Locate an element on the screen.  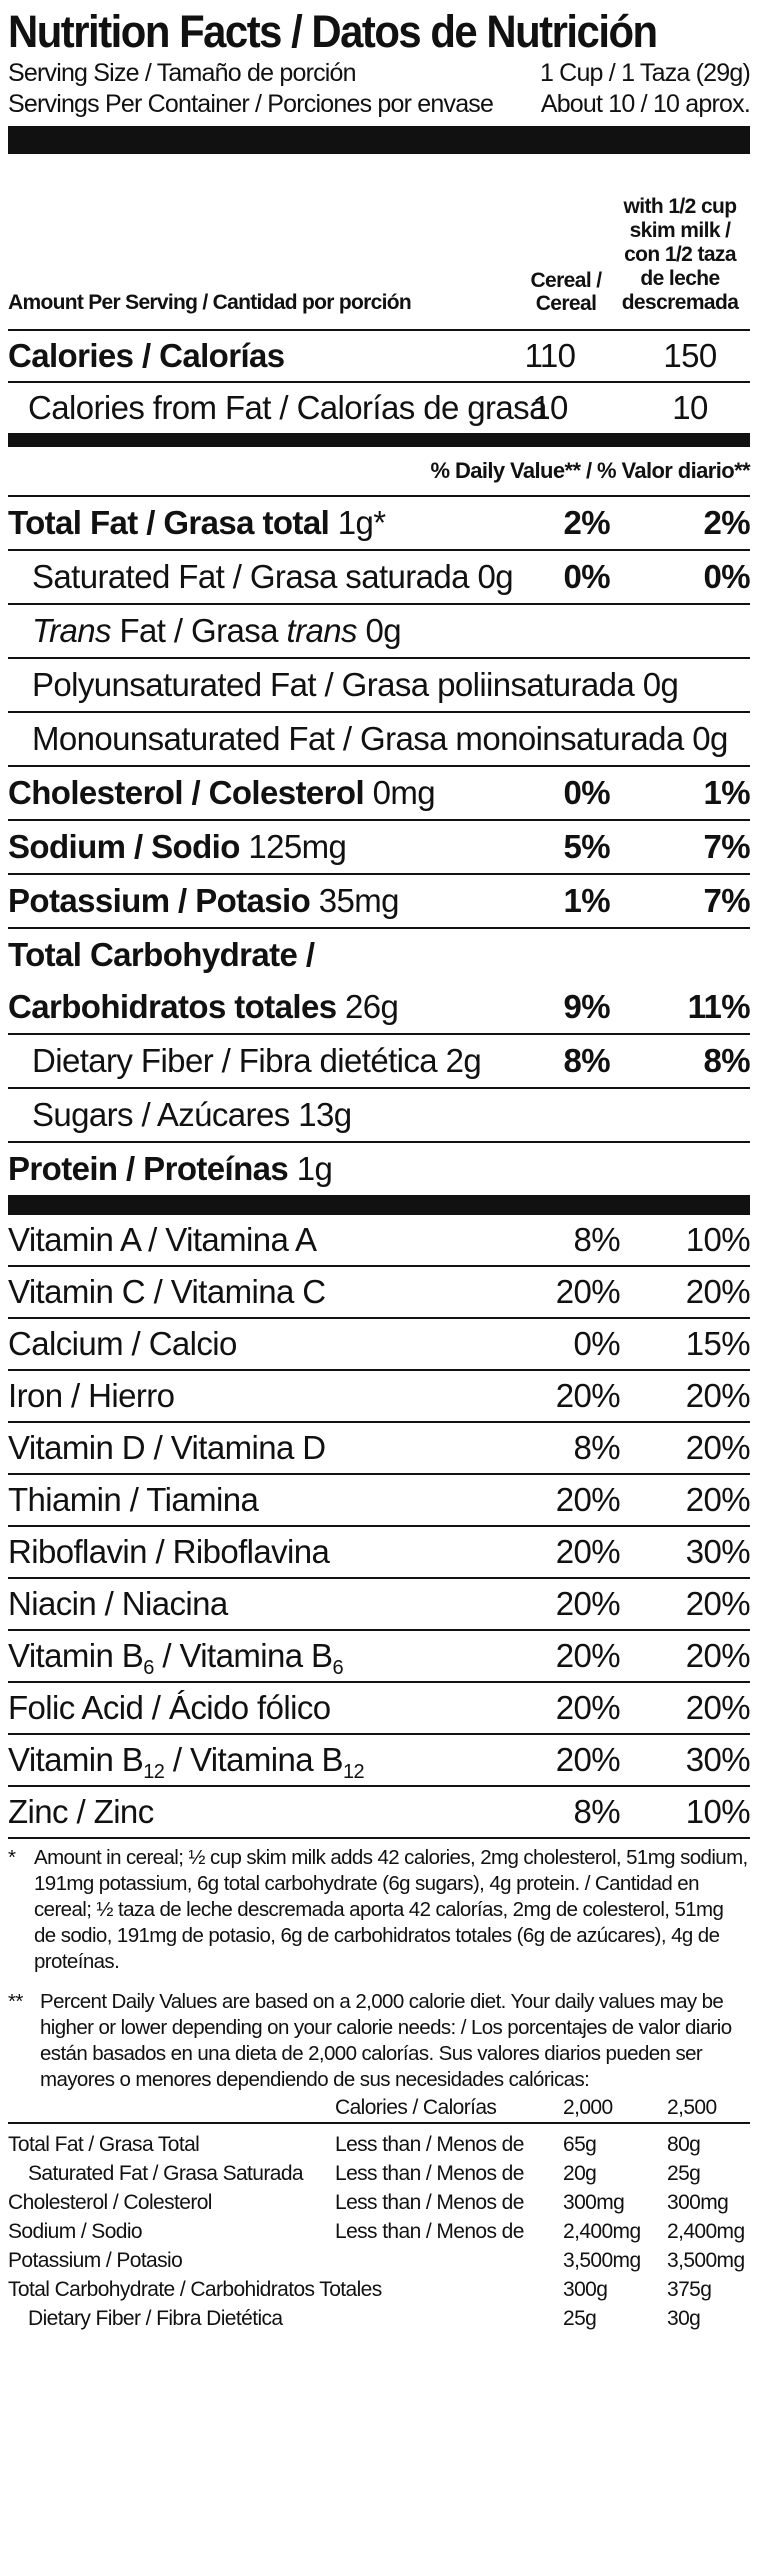
servings-per-container-value: About 10 / 10 aprox. is located at coordinates (645, 104).